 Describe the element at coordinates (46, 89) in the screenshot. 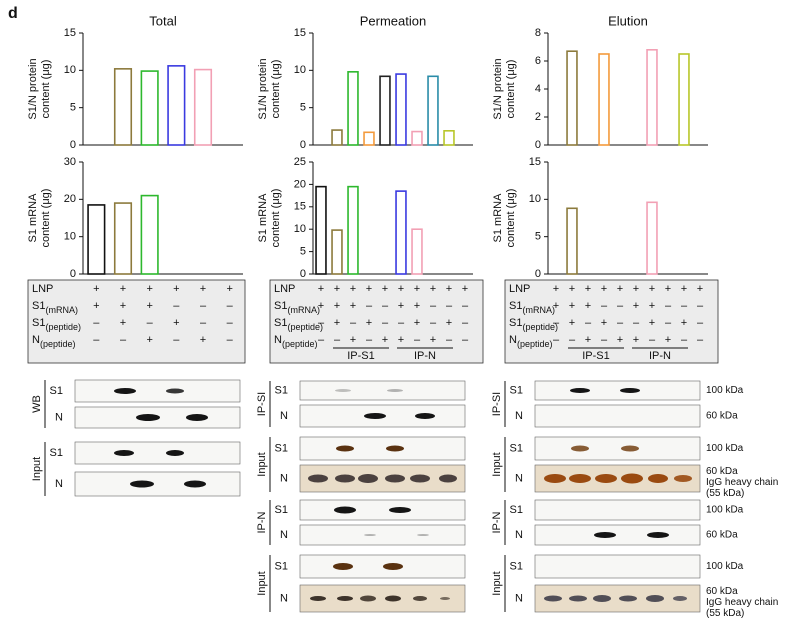

I see `y-axis-label: content (μg)` at that location.